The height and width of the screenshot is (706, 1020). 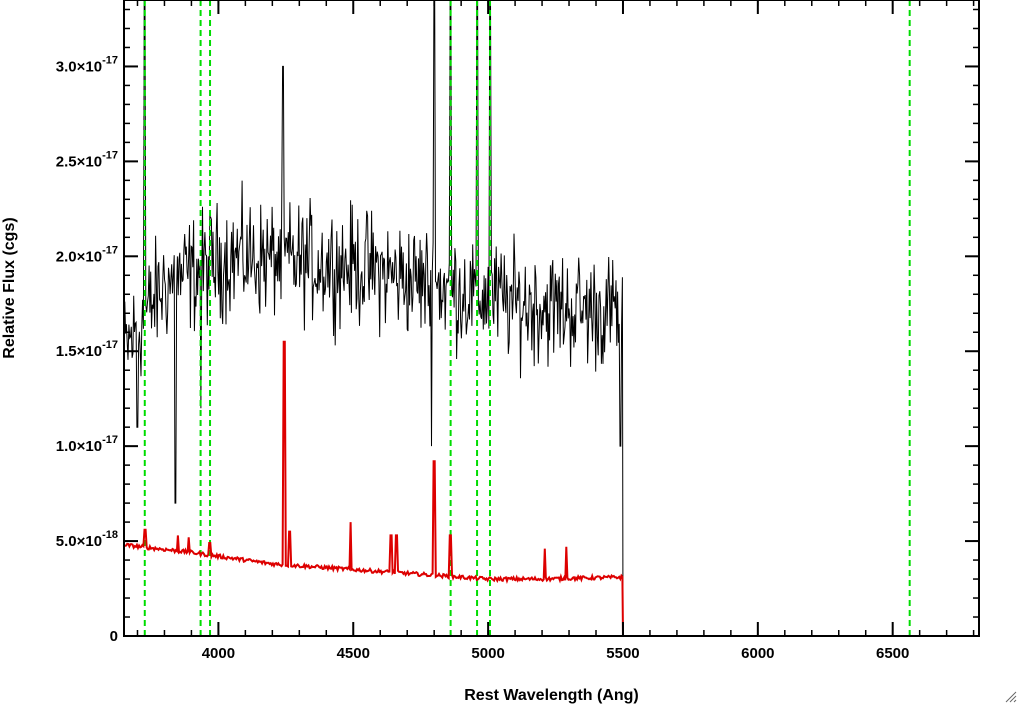 What do you see at coordinates (9, 287) in the screenshot?
I see `y-axis-label: Relative Flux (cgs)` at bounding box center [9, 287].